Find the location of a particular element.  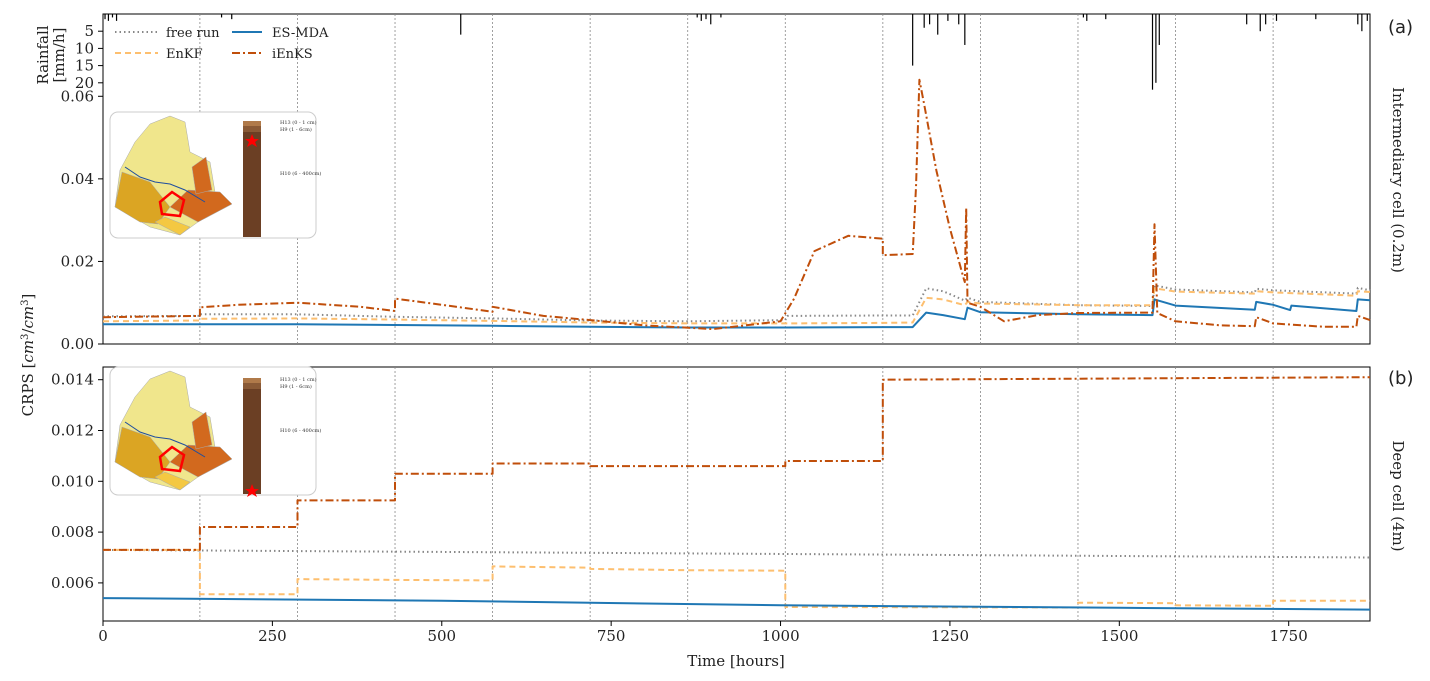

panel-b-tag: (b) is located at coordinates (1400, 378).